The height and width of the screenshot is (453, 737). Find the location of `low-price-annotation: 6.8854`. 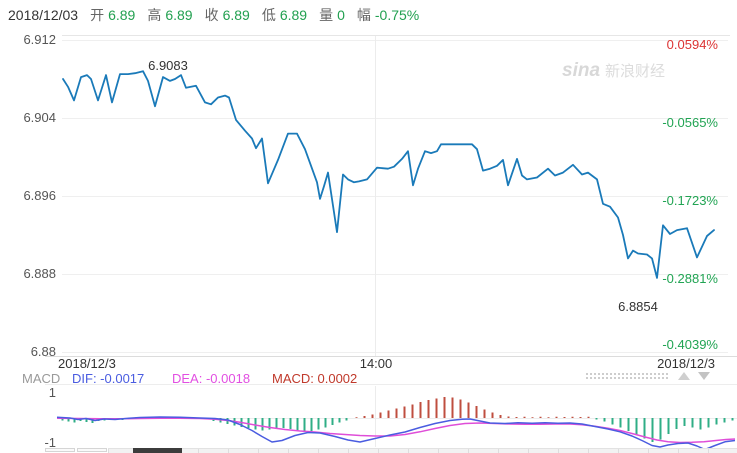

low-price-annotation: 6.8854 is located at coordinates (638, 306).